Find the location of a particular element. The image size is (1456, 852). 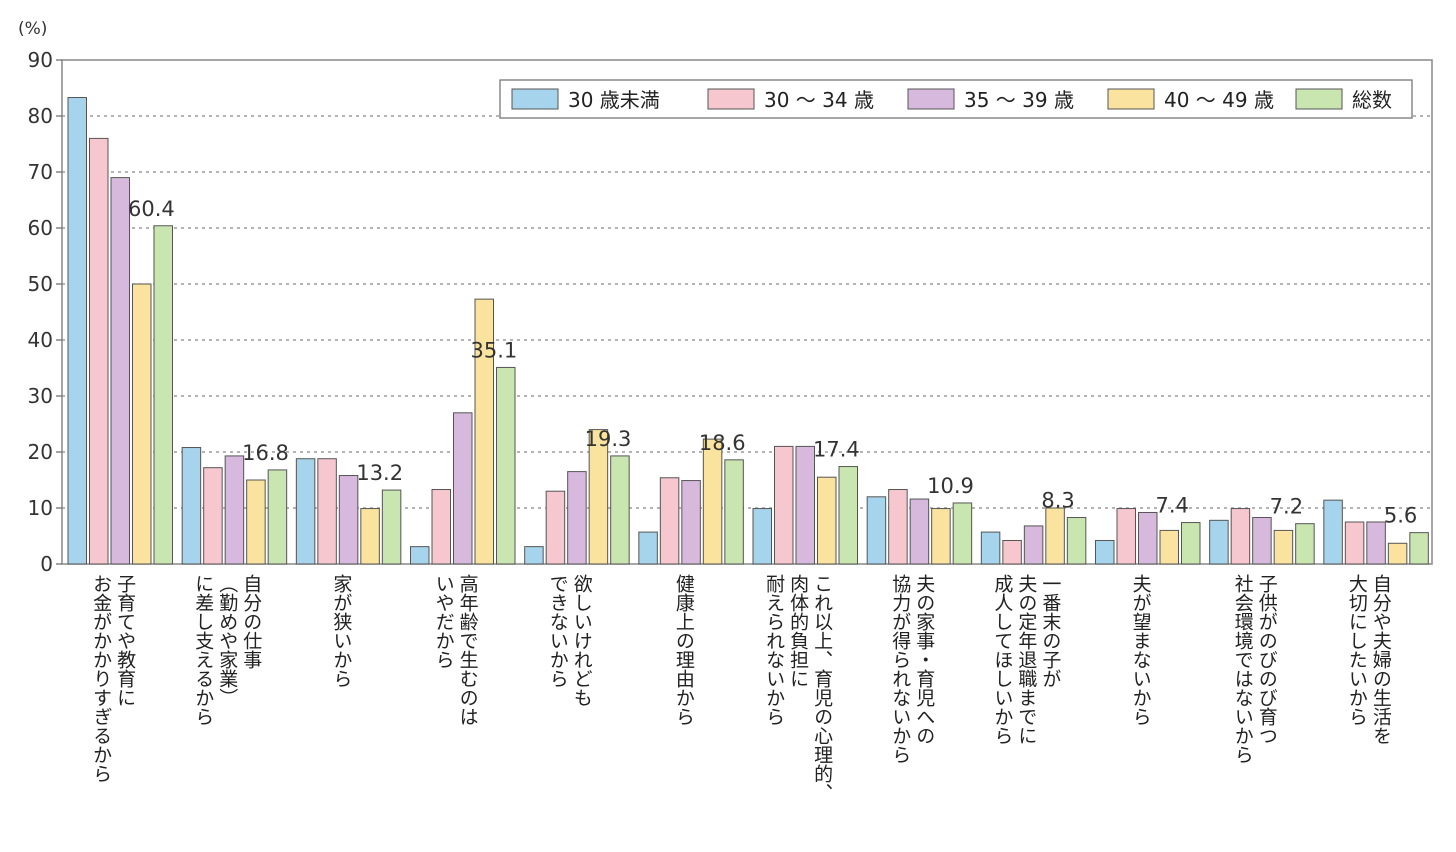

y-tick-label: 70 is located at coordinates (40, 172).